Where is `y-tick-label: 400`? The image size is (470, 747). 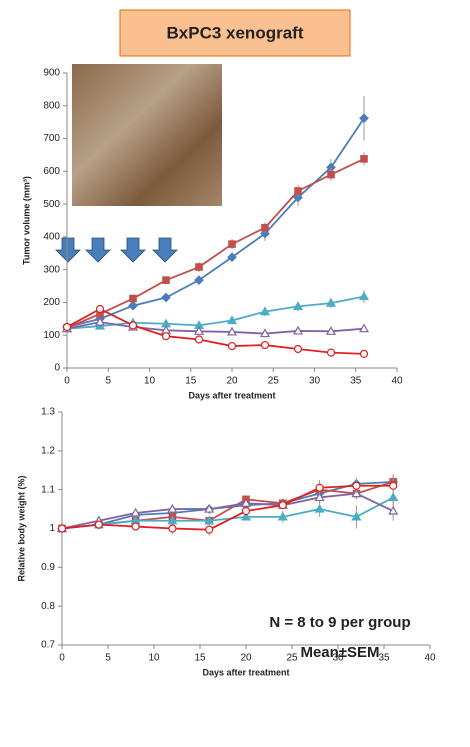
y-tick-label: 400 is located at coordinates (51, 237).